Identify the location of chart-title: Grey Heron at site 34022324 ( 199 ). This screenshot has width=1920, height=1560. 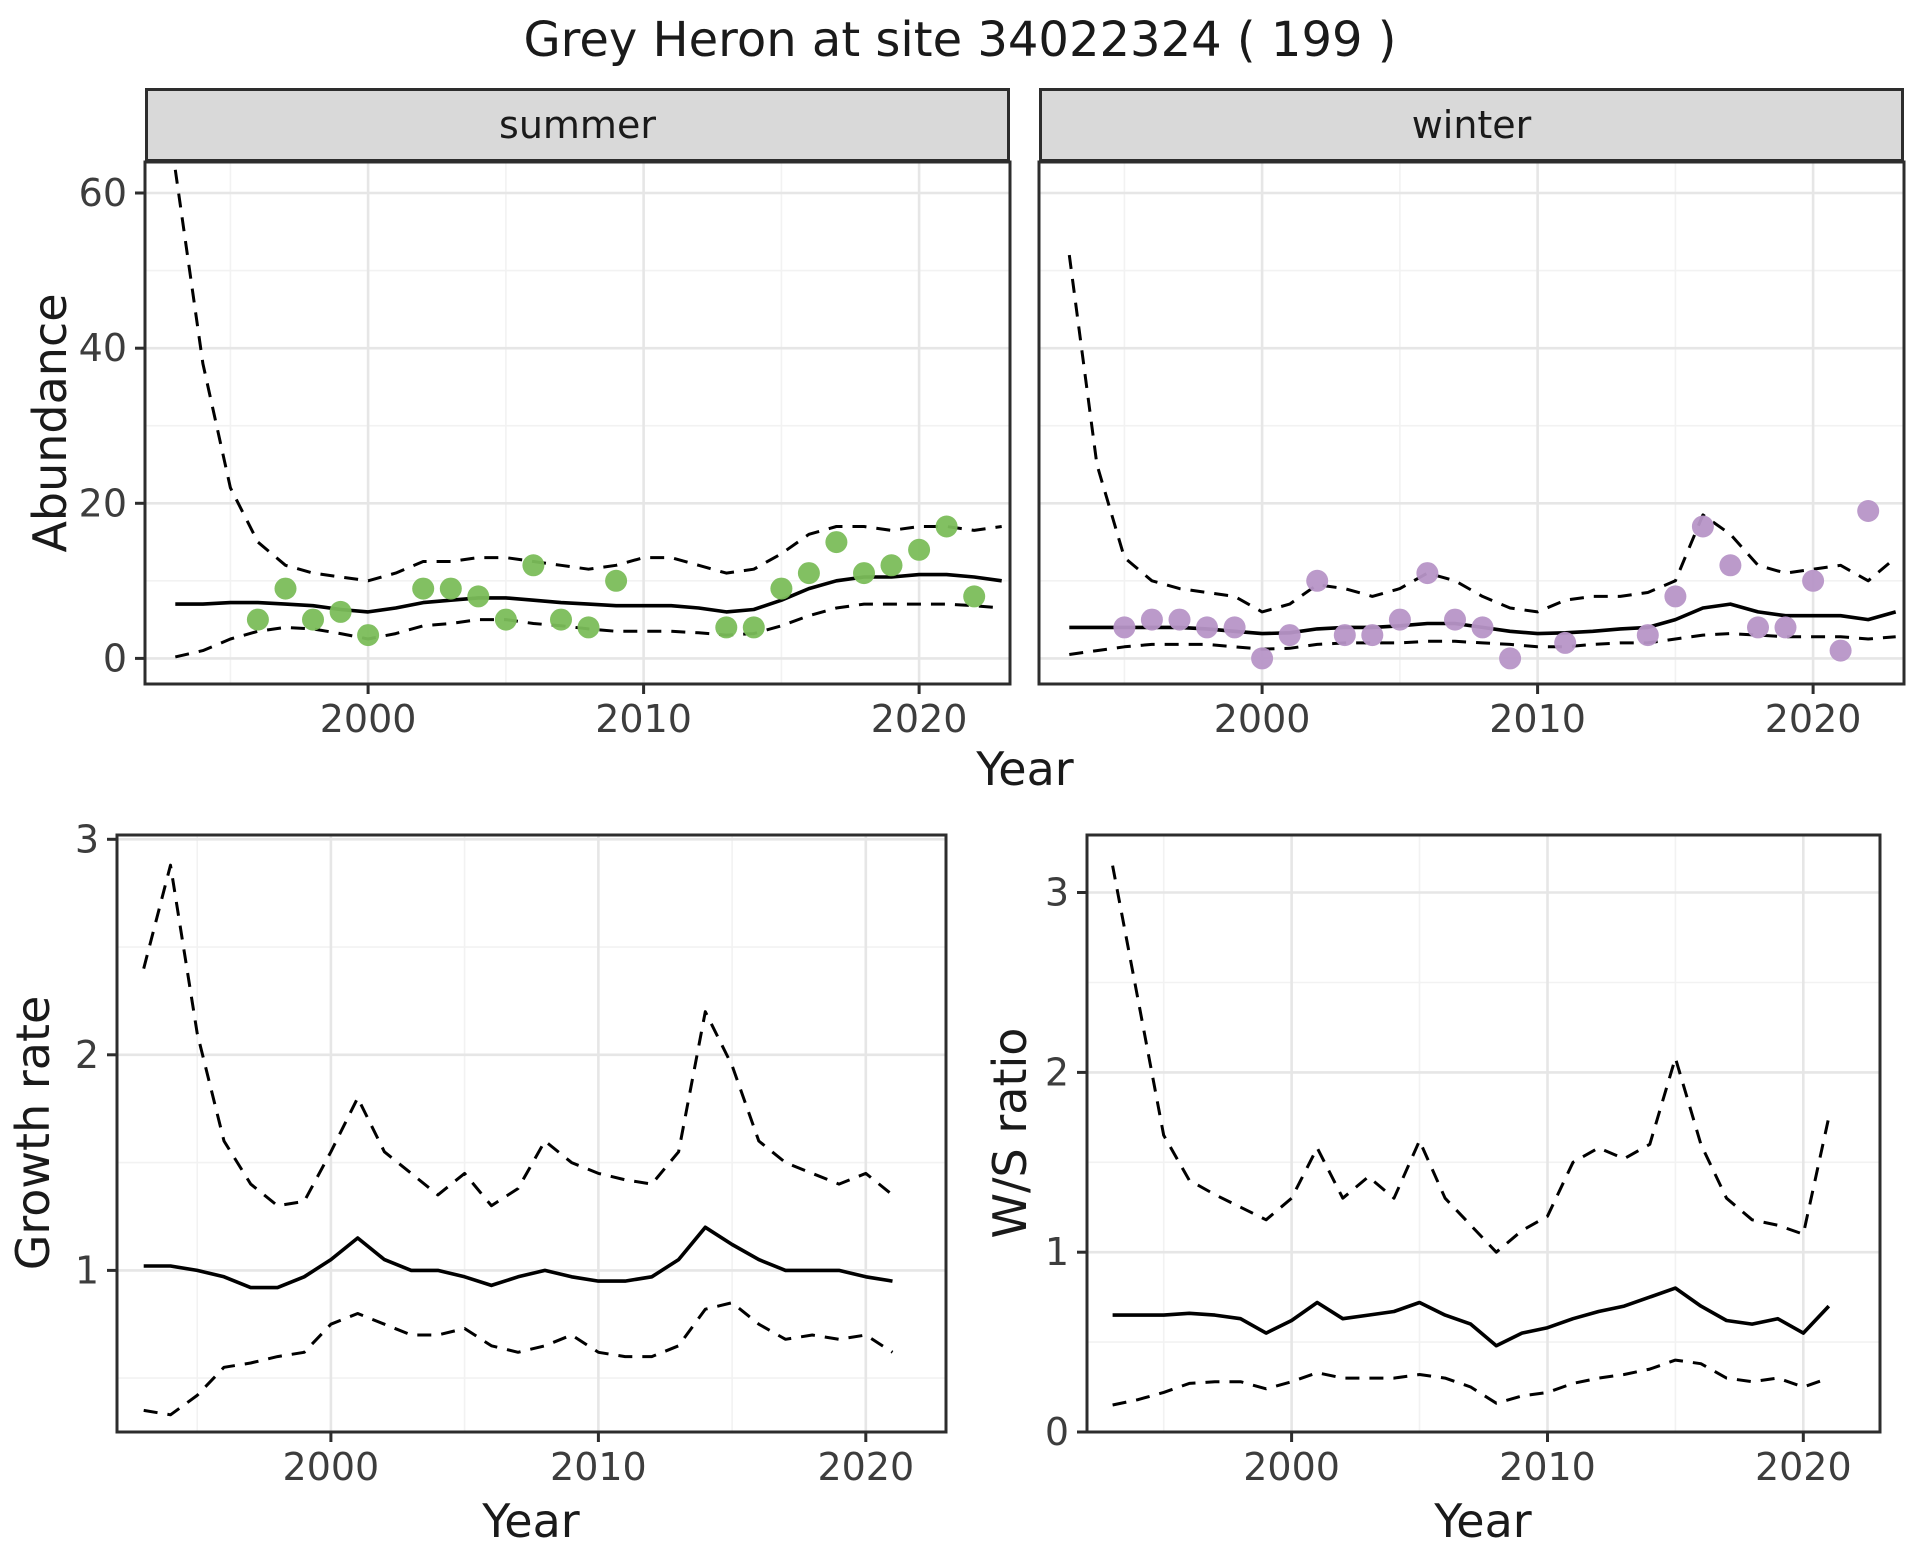
(960, 40).